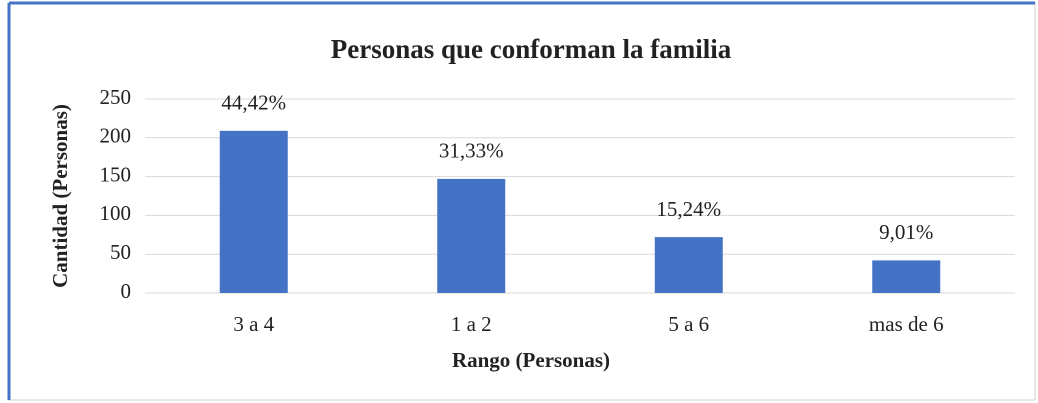 The width and height of the screenshot is (1038, 403). Describe the element at coordinates (688, 324) in the screenshot. I see `x-tick-label: 5 a 6` at that location.